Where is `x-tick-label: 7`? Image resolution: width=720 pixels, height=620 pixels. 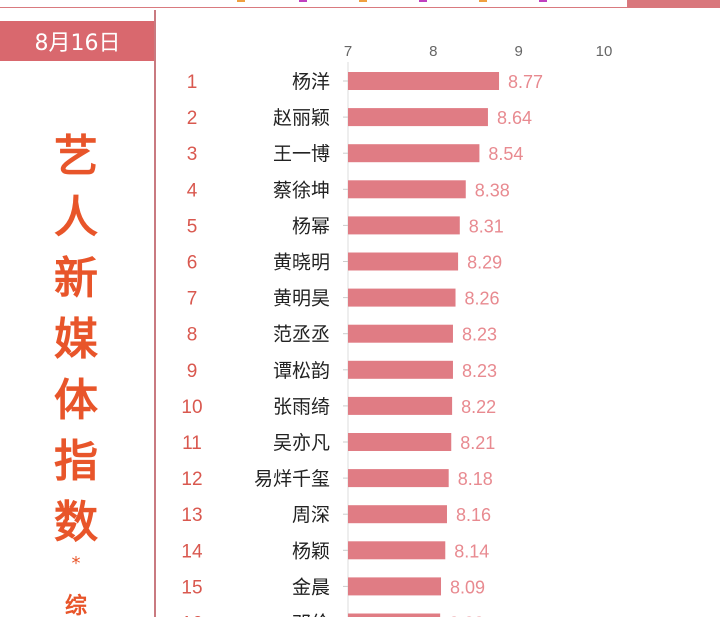
x-tick-label: 7 is located at coordinates (348, 51).